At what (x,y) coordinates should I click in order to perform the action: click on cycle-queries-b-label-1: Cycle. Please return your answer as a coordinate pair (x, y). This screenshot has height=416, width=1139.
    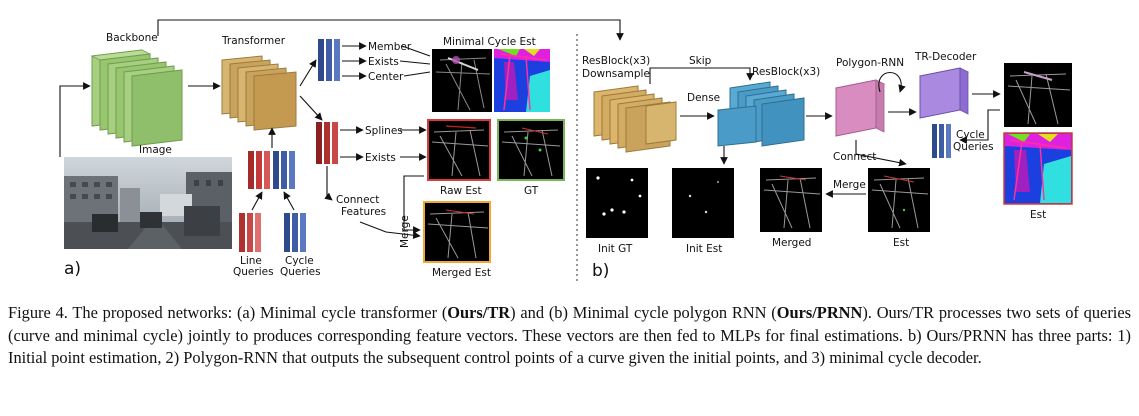
    Looking at the image, I should click on (970, 135).